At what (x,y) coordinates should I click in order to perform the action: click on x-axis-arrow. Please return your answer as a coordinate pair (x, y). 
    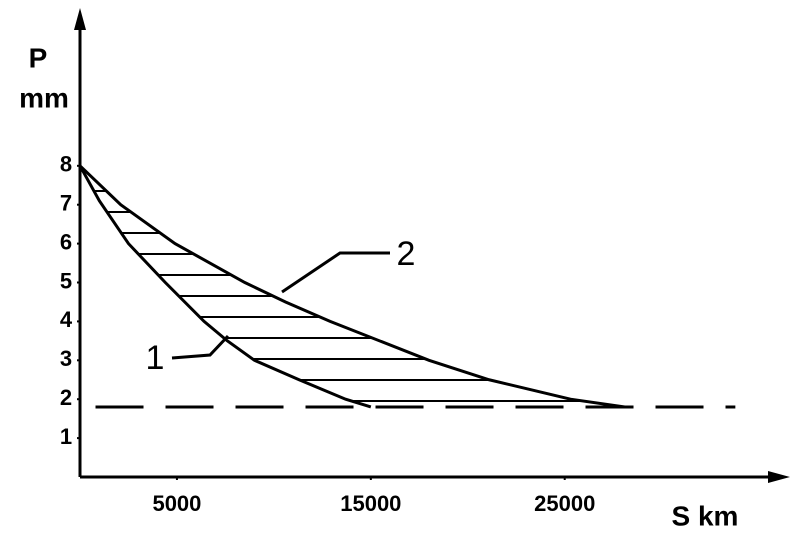
    Looking at the image, I should click on (779, 477).